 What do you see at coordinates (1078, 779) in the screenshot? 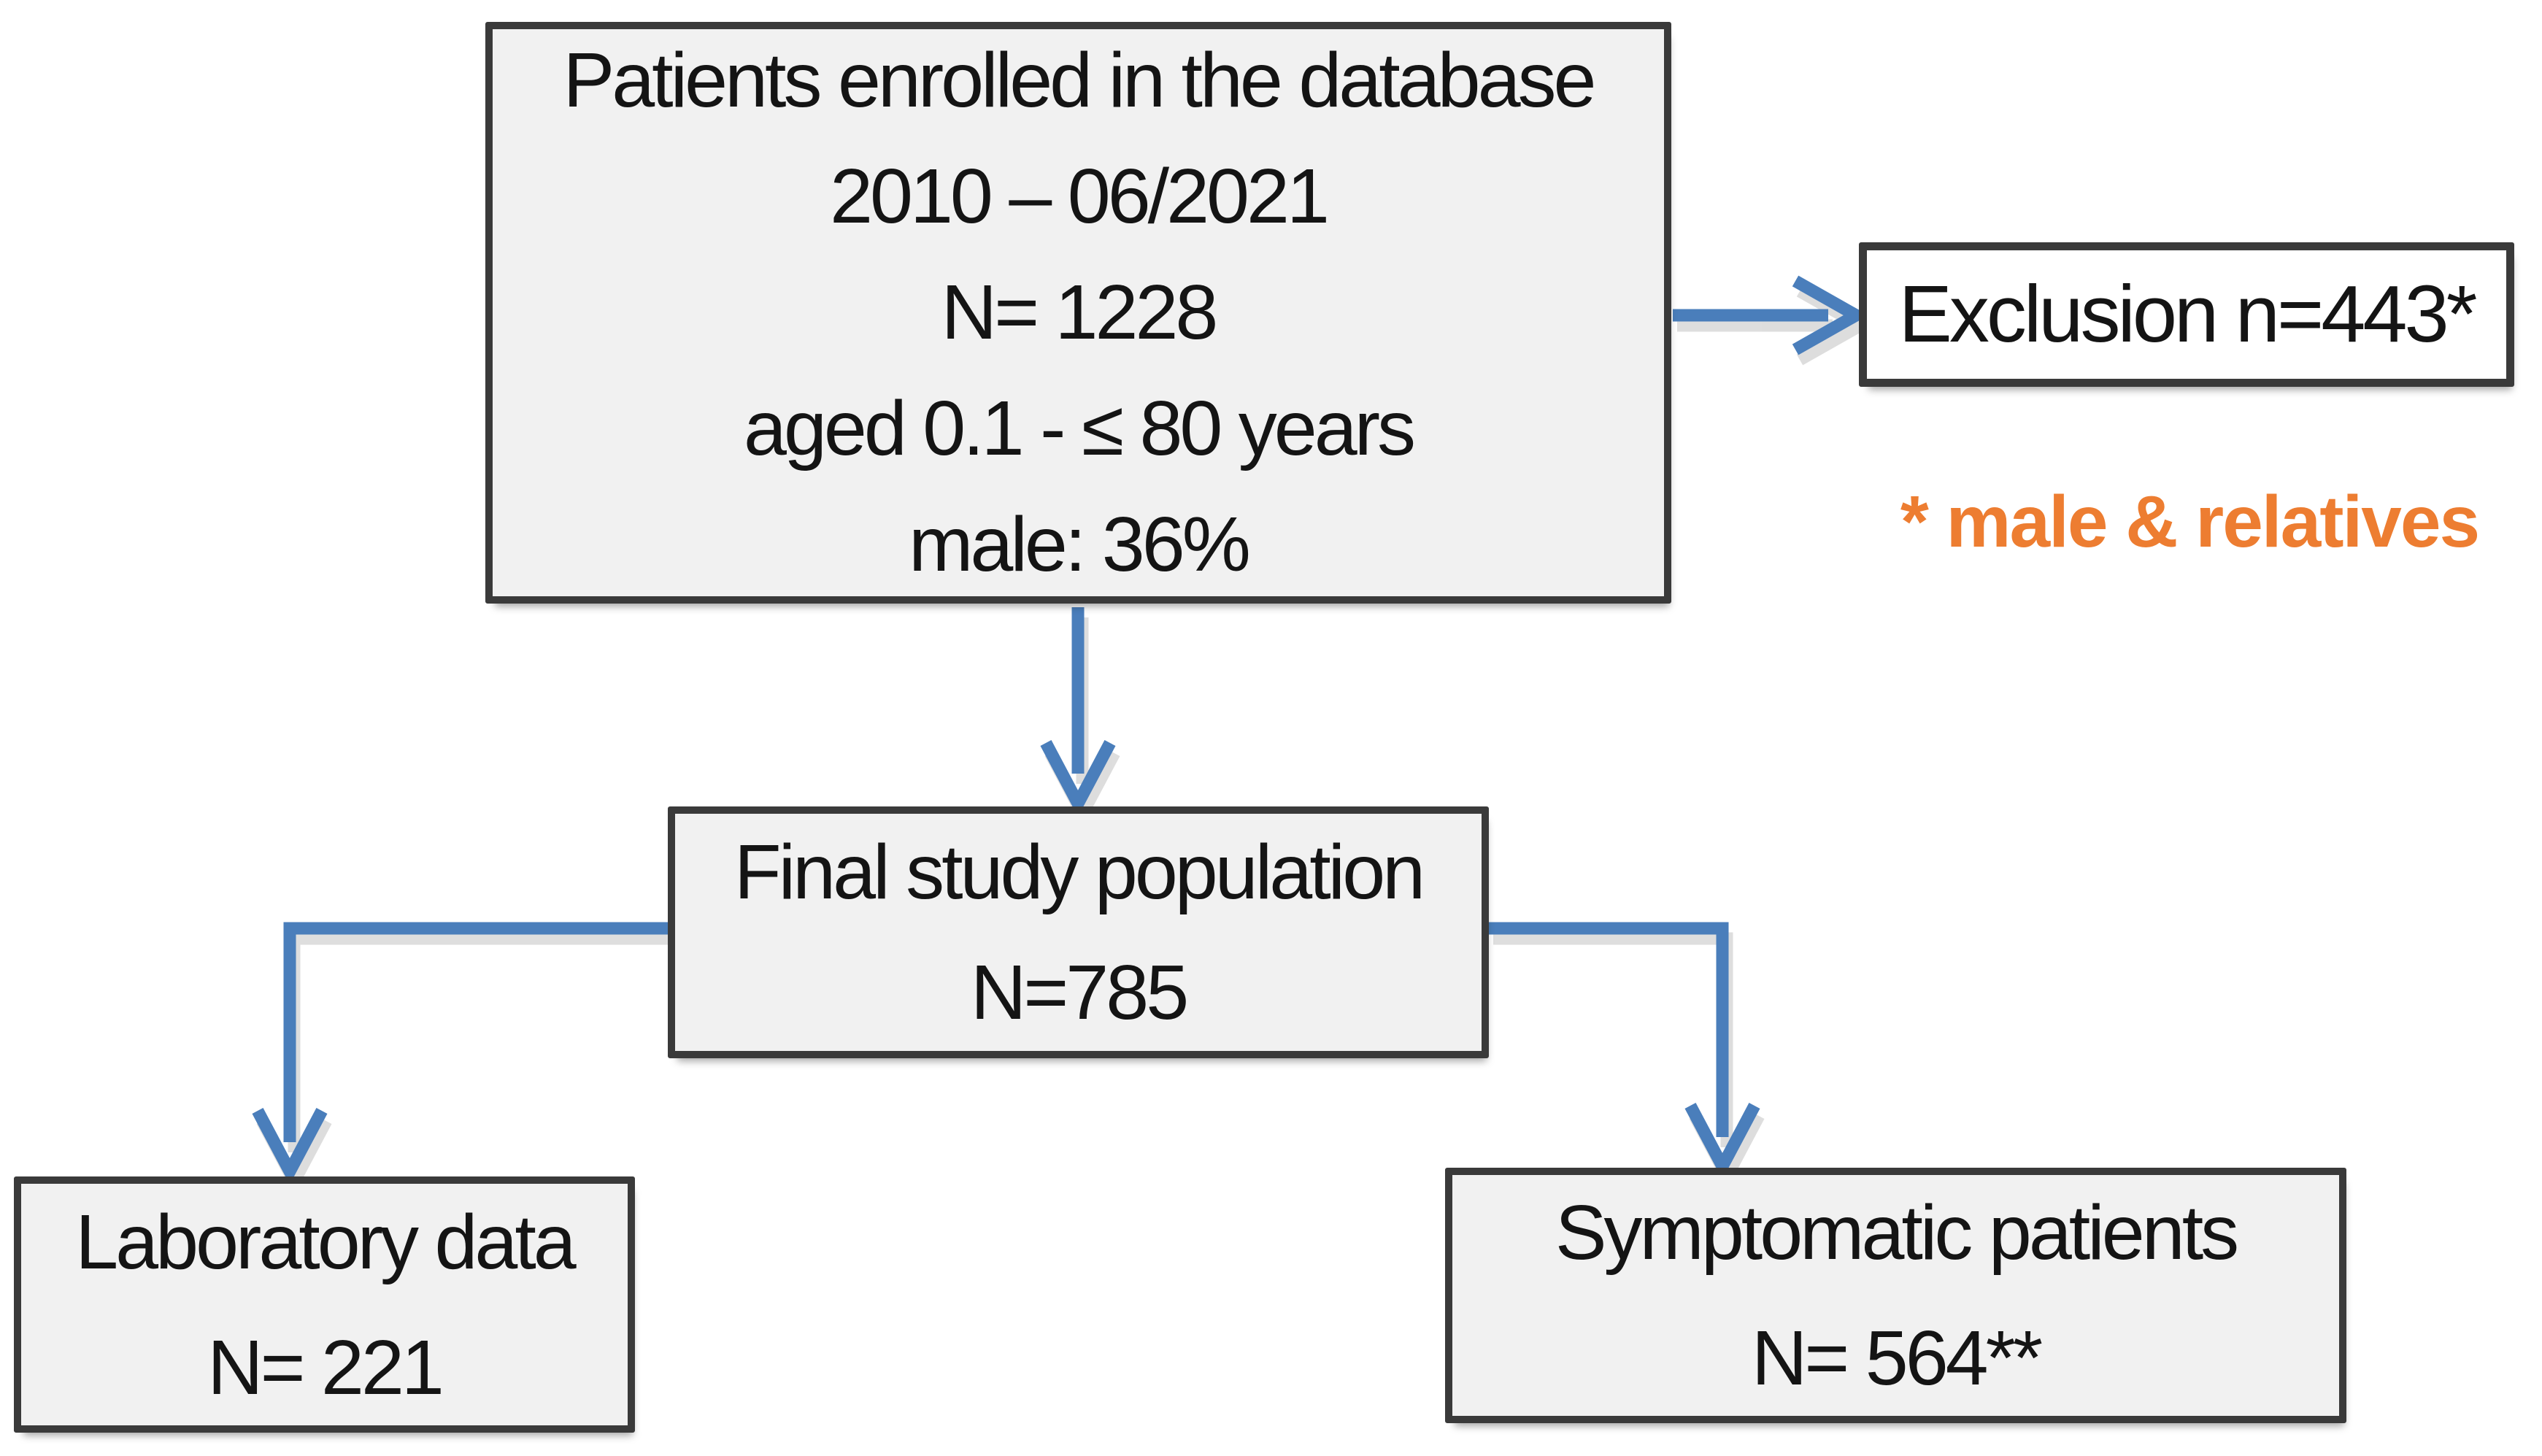
I see `arrow-enrolled-to-final-head` at bounding box center [1078, 779].